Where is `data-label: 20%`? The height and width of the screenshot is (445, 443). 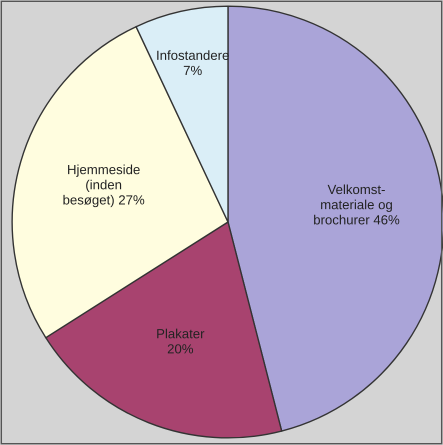 data-label: 20% is located at coordinates (181, 349).